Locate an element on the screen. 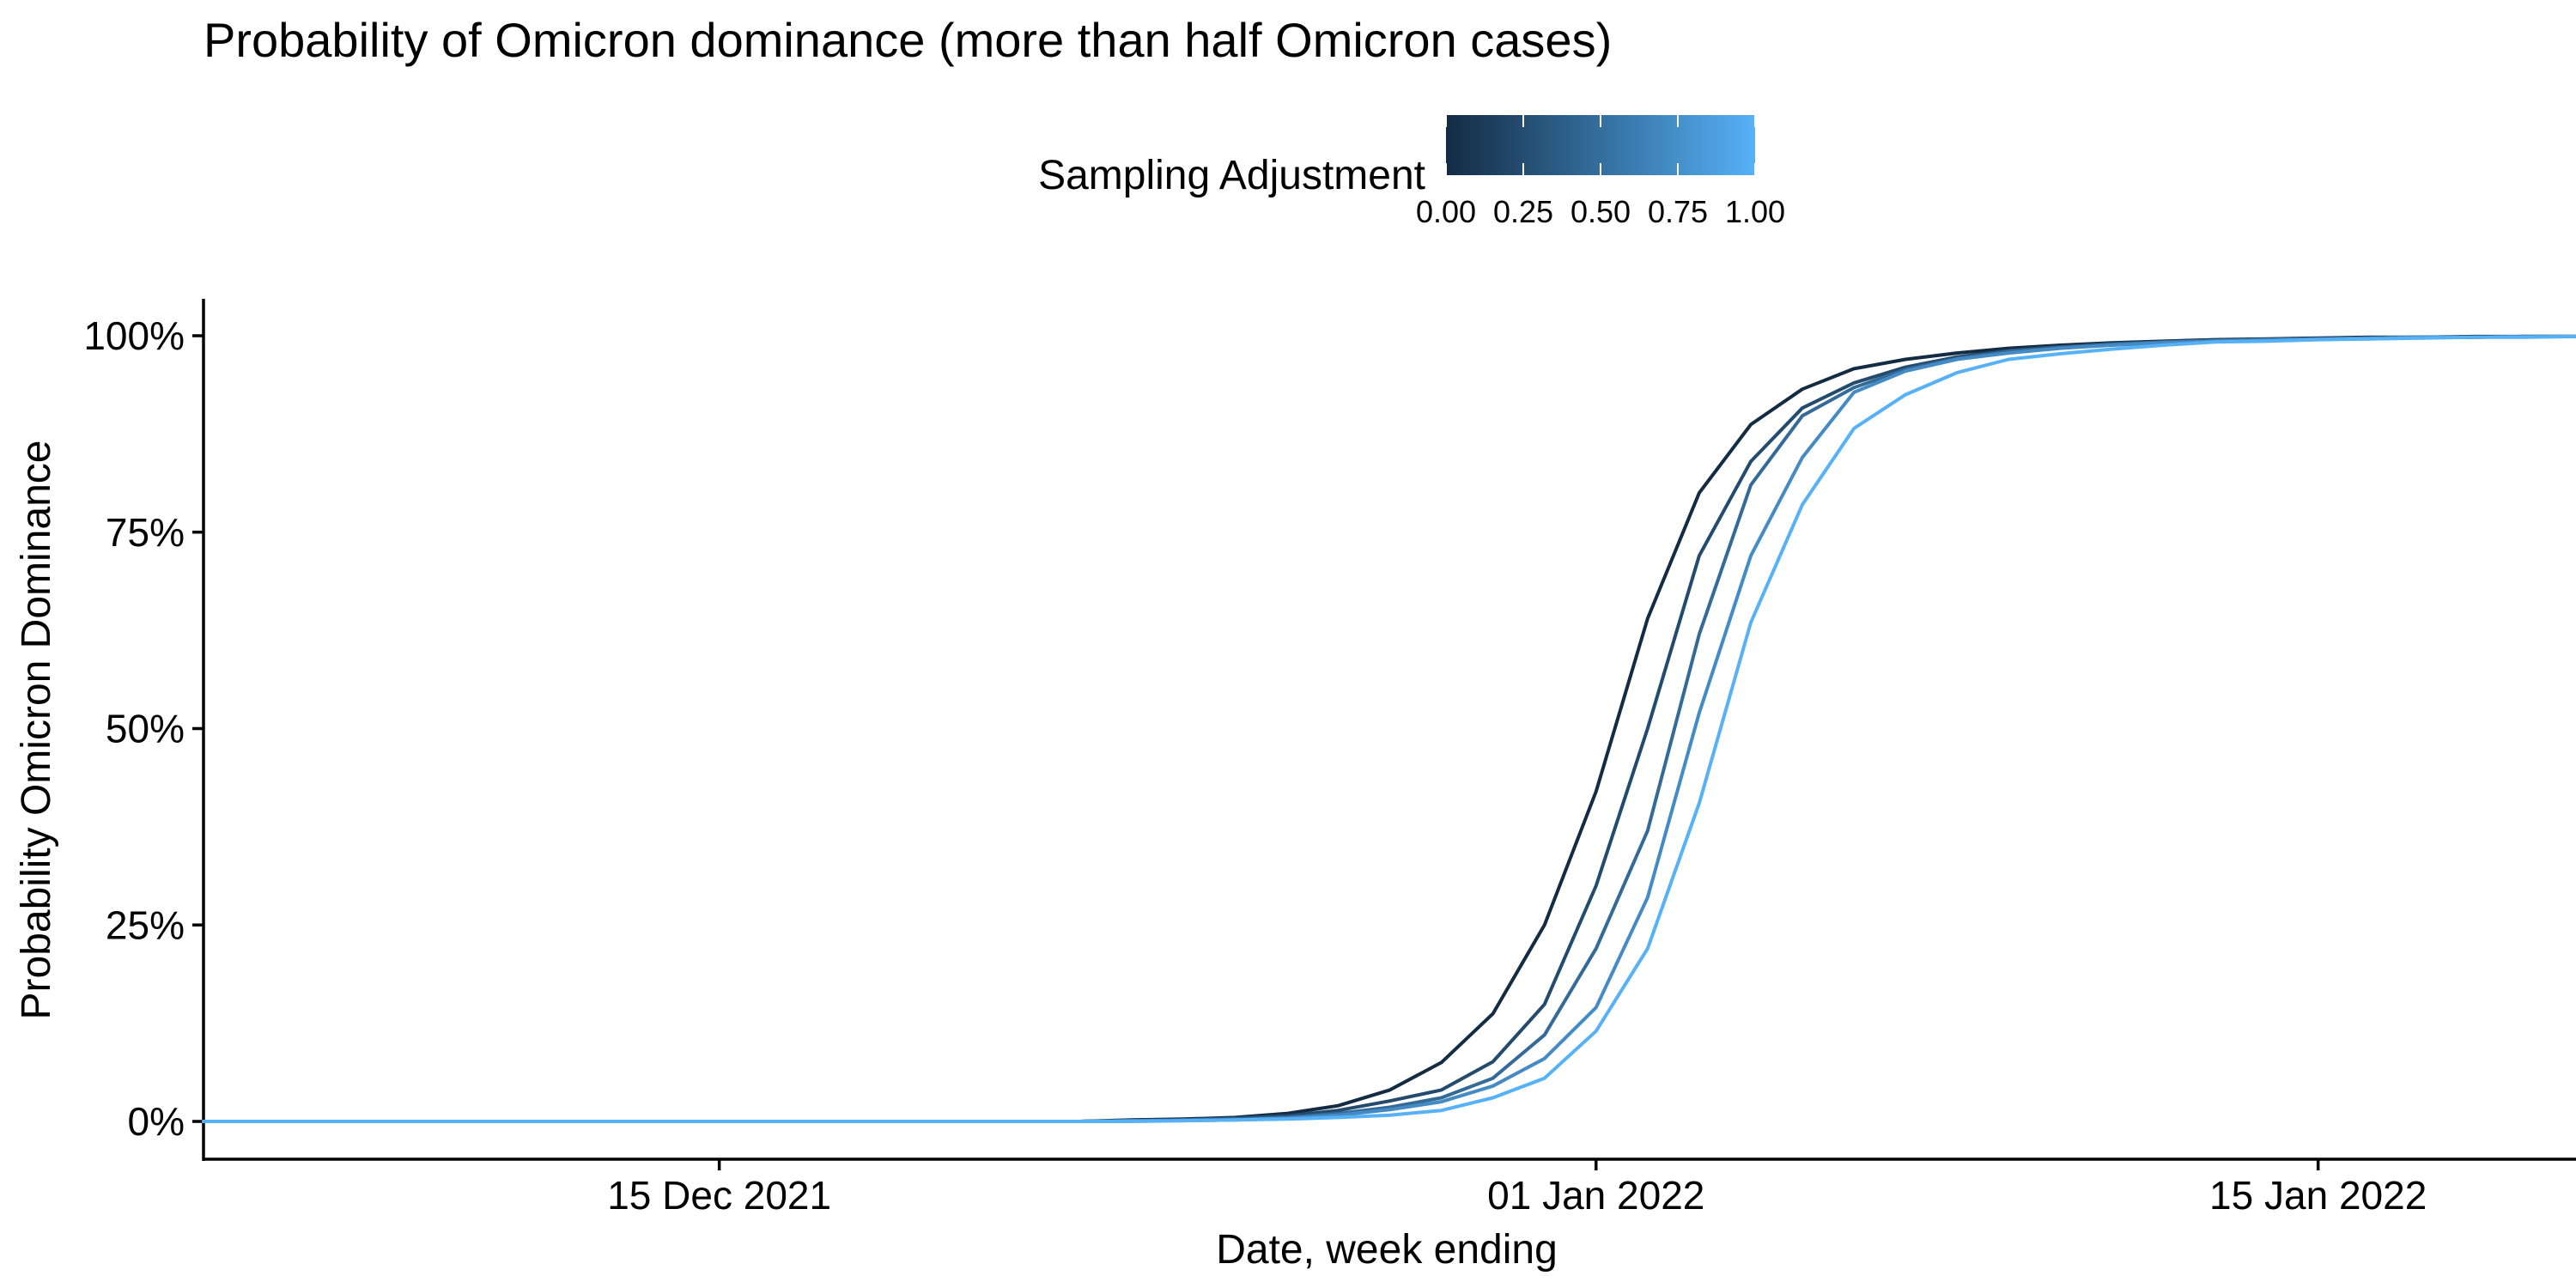 The image size is (2576, 1288). x-tick-label: 15 Dec 2021 is located at coordinates (719, 1195).